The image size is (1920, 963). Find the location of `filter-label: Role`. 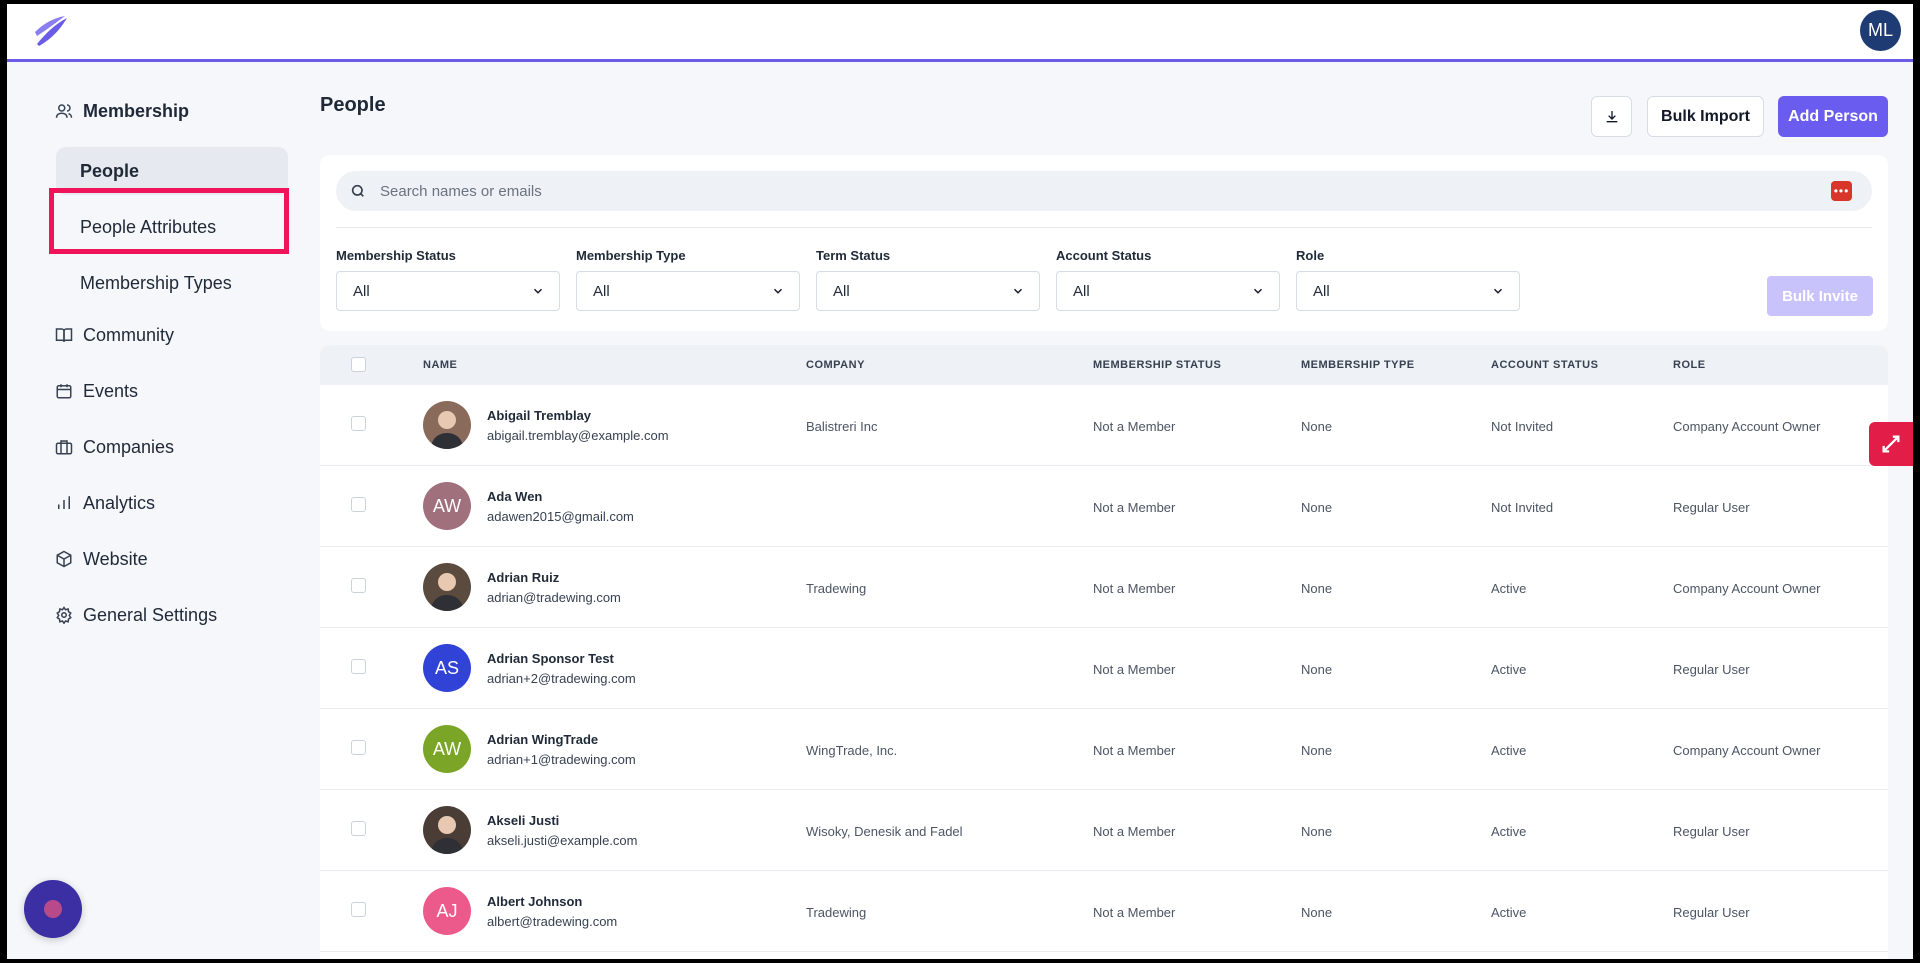

filter-label: Role is located at coordinates (1310, 255).